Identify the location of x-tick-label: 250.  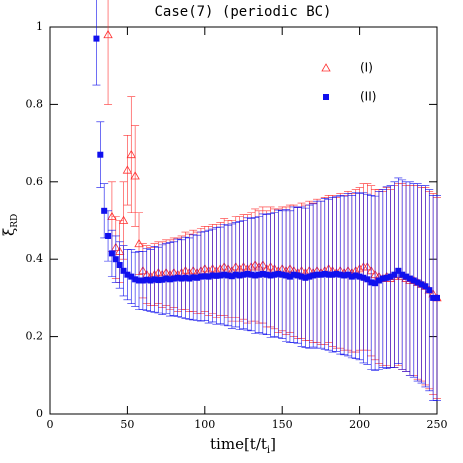
(437, 424).